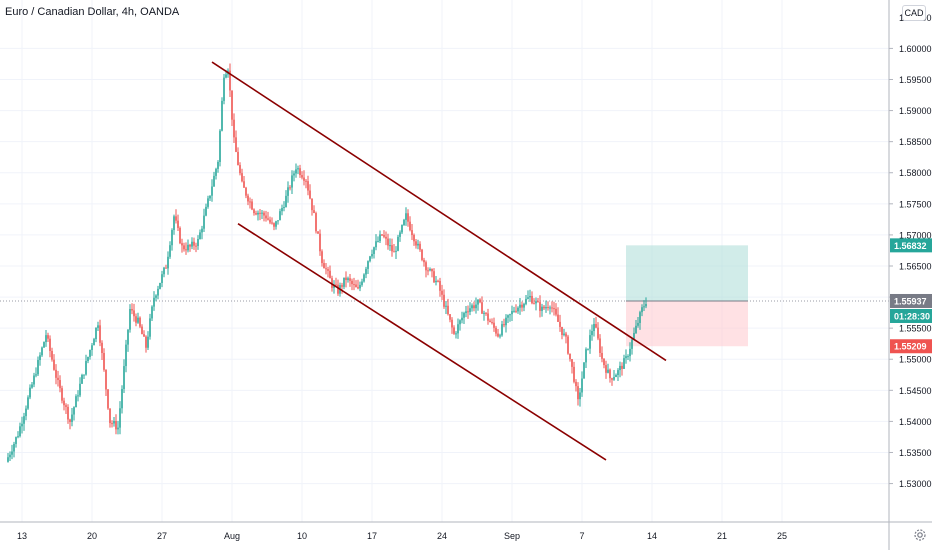 The image size is (932, 550). Describe the element at coordinates (915, 484) in the screenshot. I see `price-tick-label: 1.53000` at that location.